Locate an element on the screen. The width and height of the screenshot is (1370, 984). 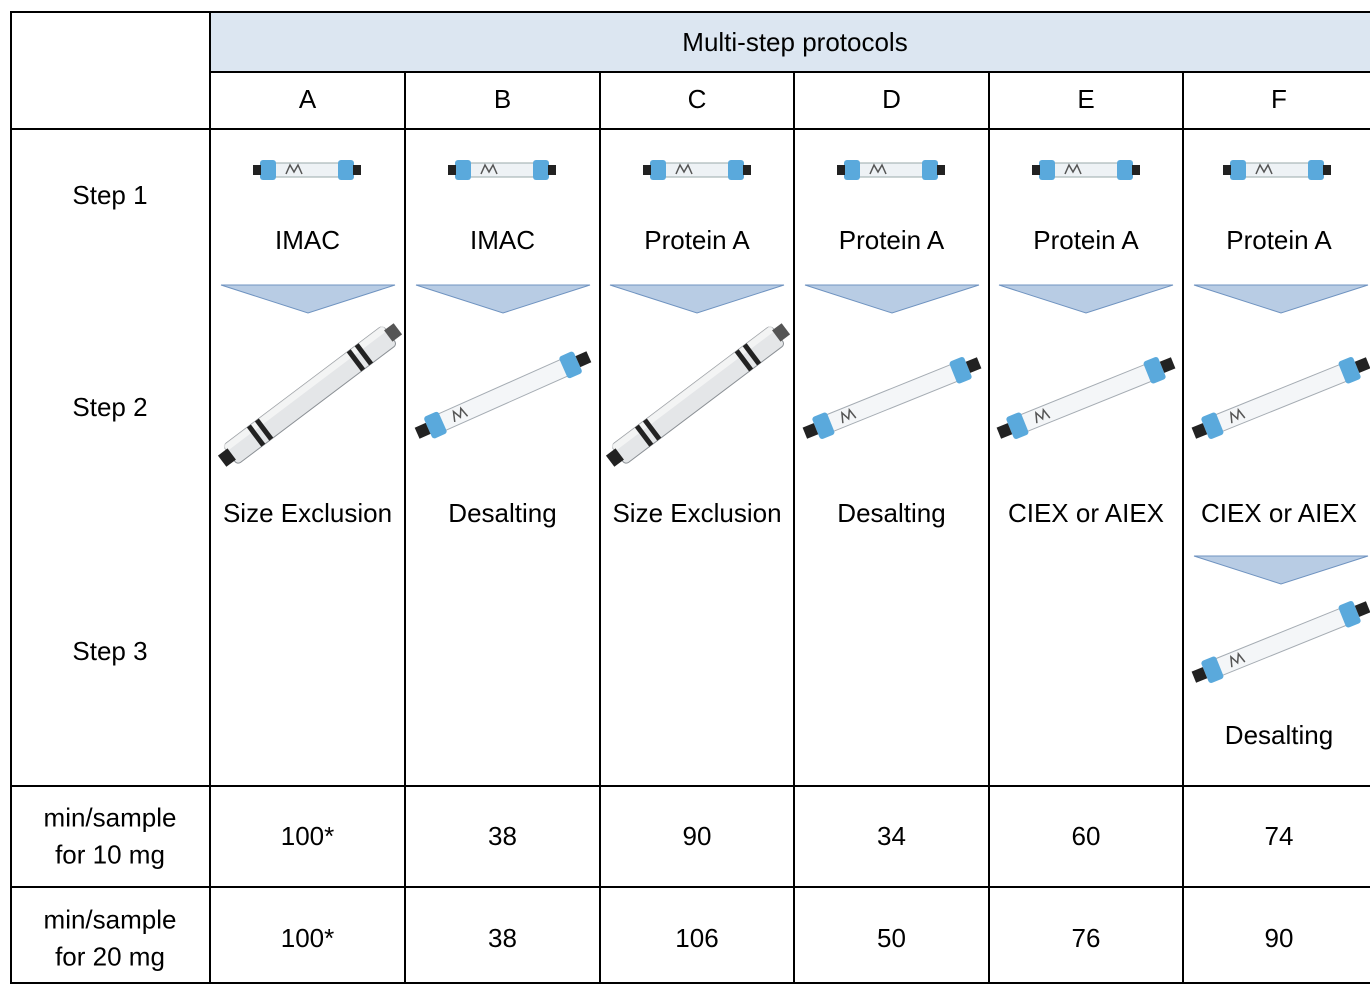
column-header: D is located at coordinates (891, 99).